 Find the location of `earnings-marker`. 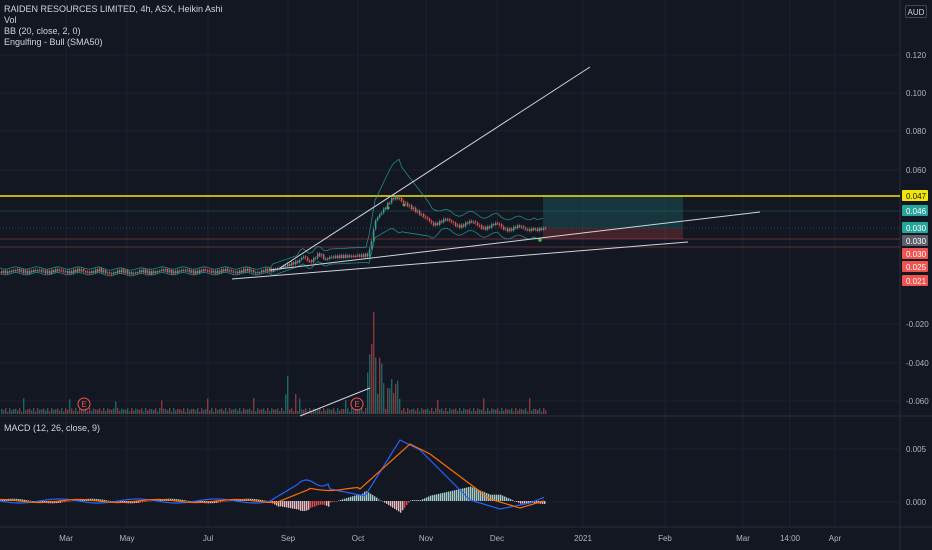

earnings-marker is located at coordinates (84, 404).